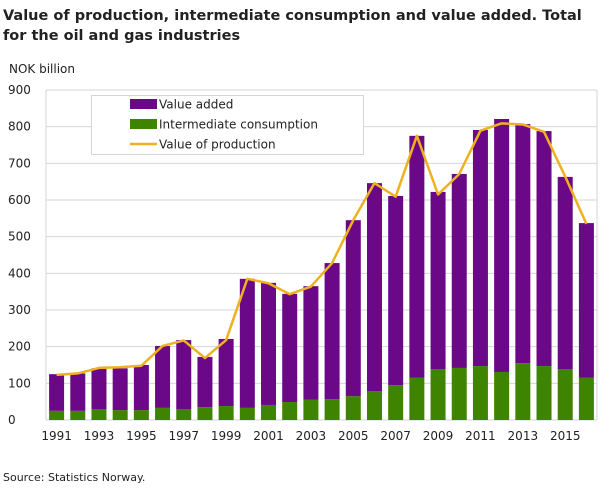  I want to click on legend-label: Value added, so click(196, 105).